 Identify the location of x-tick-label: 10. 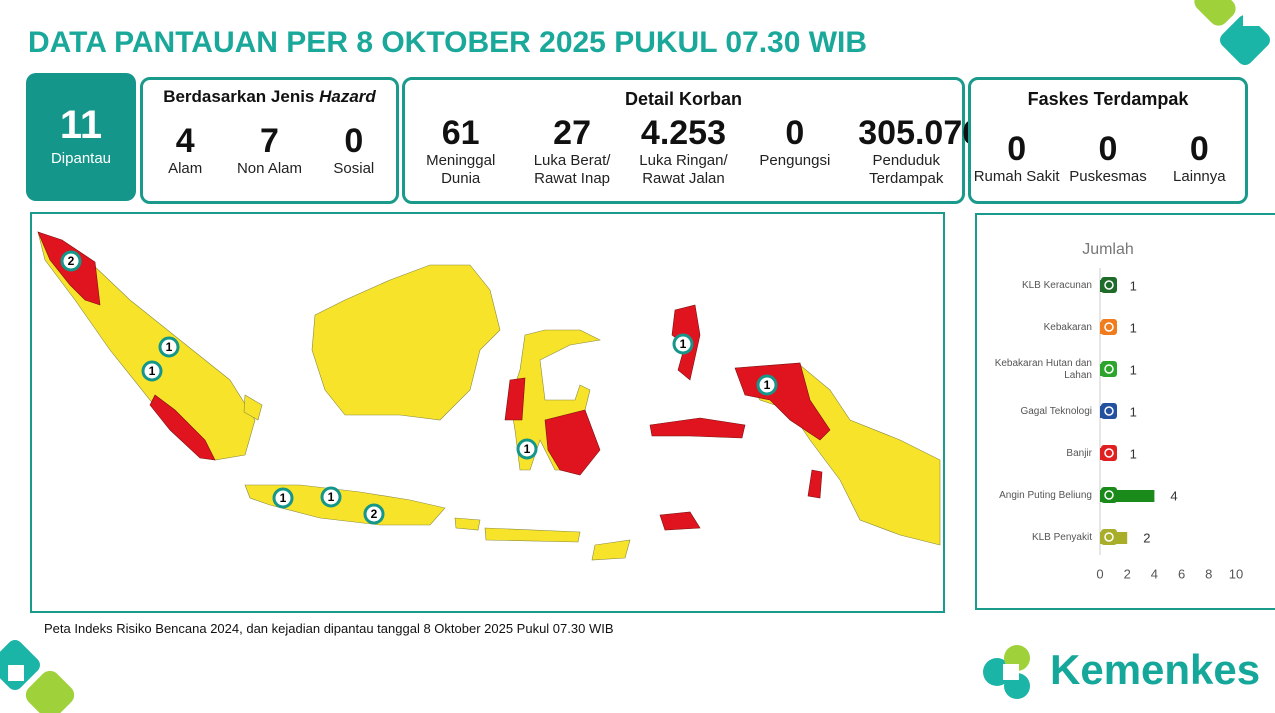
(1236, 573).